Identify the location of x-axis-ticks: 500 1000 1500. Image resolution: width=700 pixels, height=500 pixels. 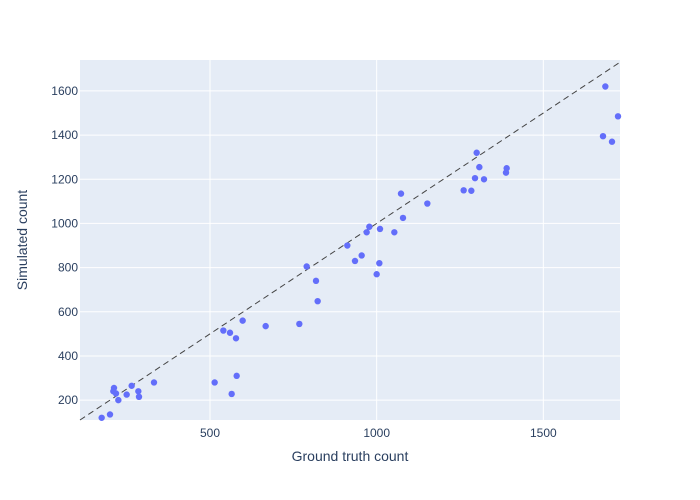
(378, 433).